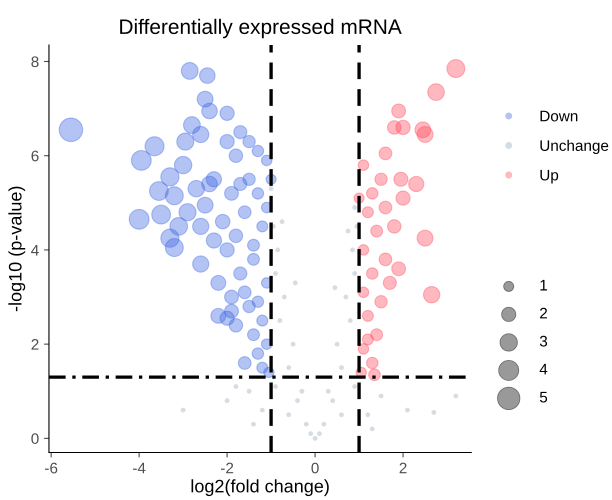 The height and width of the screenshot is (500, 612). Describe the element at coordinates (17, 249) in the screenshot. I see `y-axis-title: -log10 (p-value)` at that location.